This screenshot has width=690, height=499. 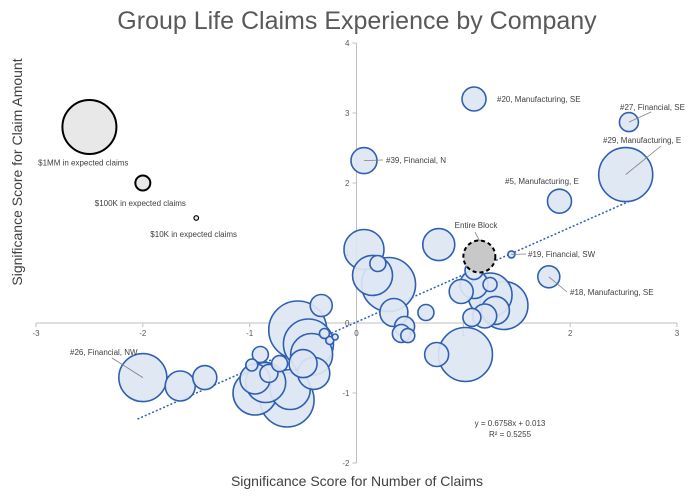 I want to click on data-label: #29, Manufacturing, E, so click(x=642, y=140).